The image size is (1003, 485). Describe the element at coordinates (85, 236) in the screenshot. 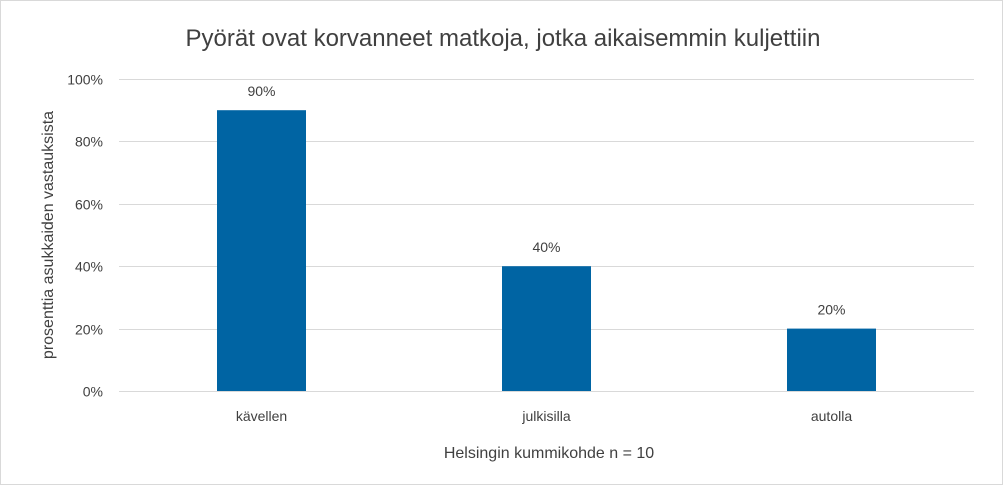

I see `y-axis-ticks: 0% 20% 40% 60% 80% 100%` at that location.